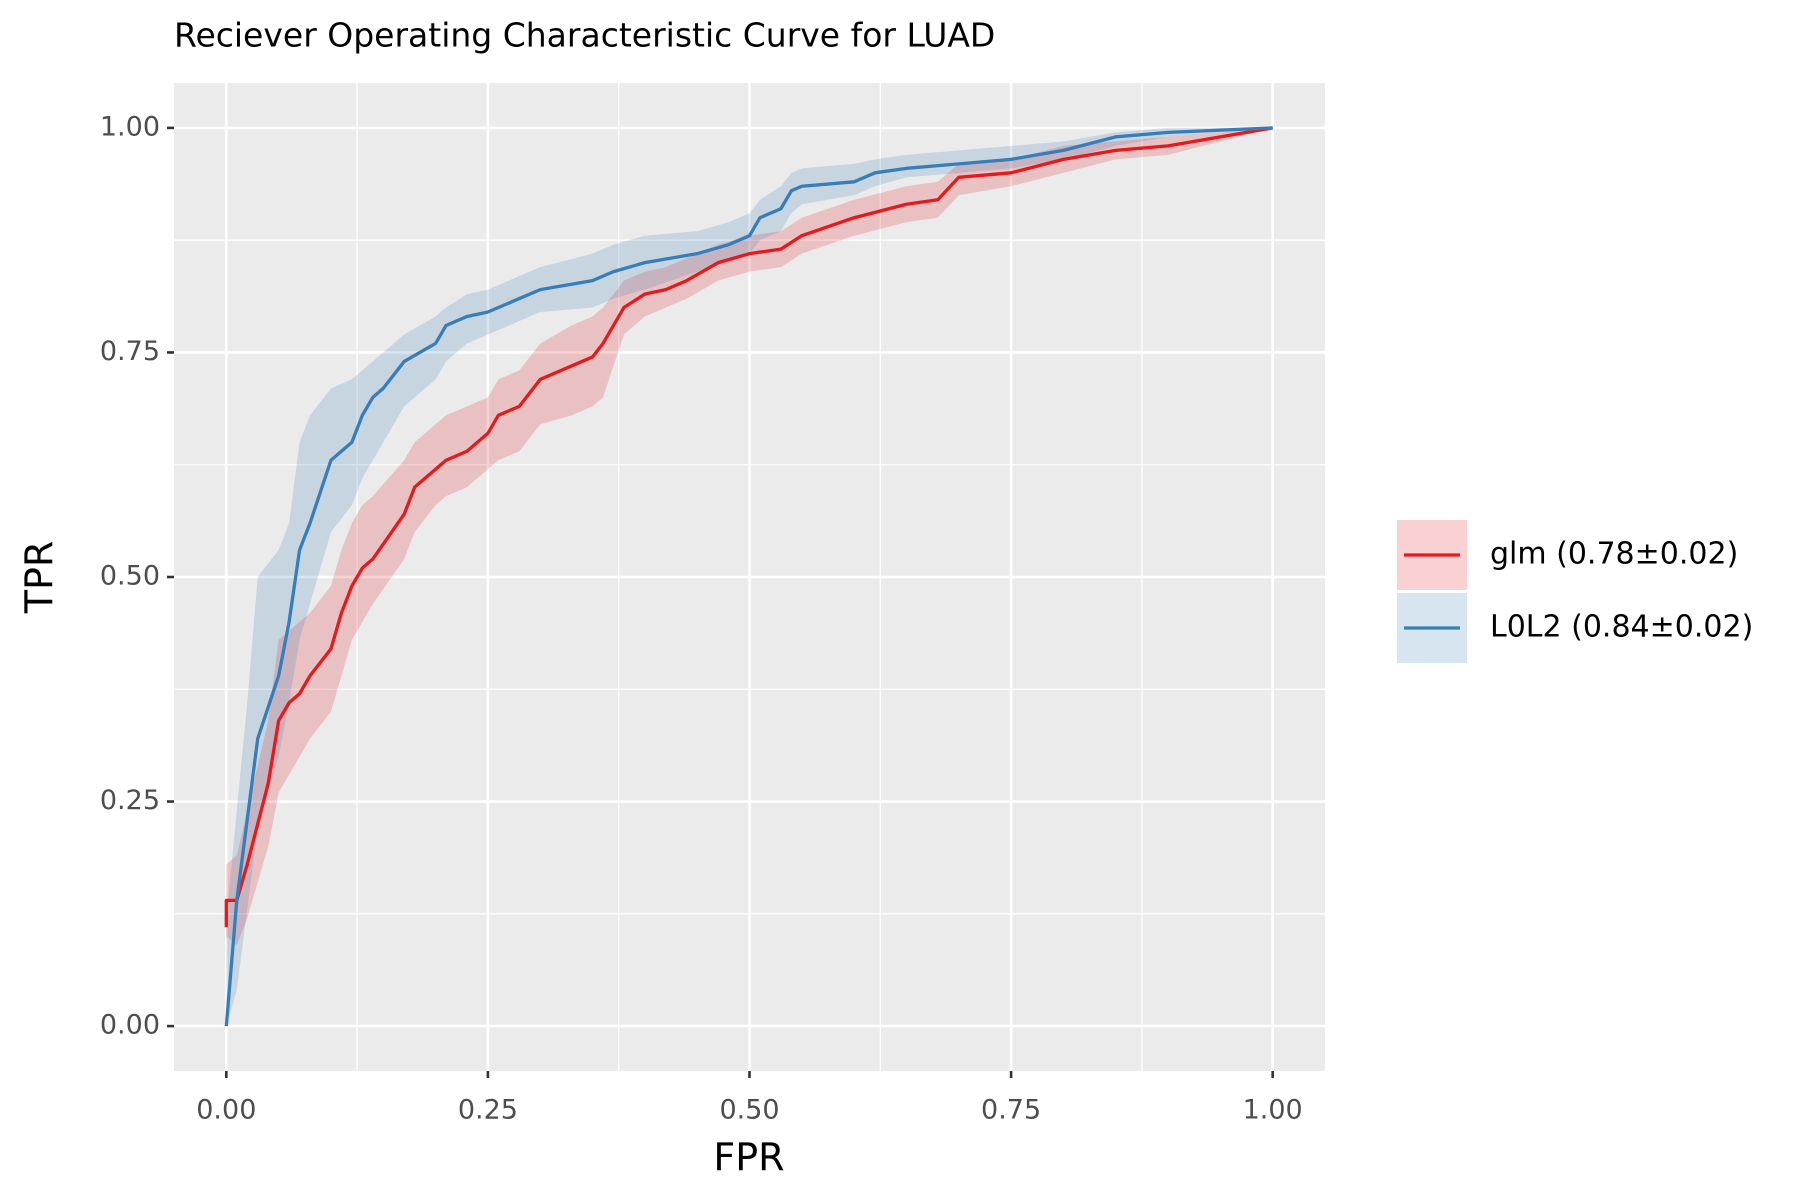 Image resolution: width=1800 pixels, height=1200 pixels. I want to click on y-tick-label: 0.50, so click(130, 576).